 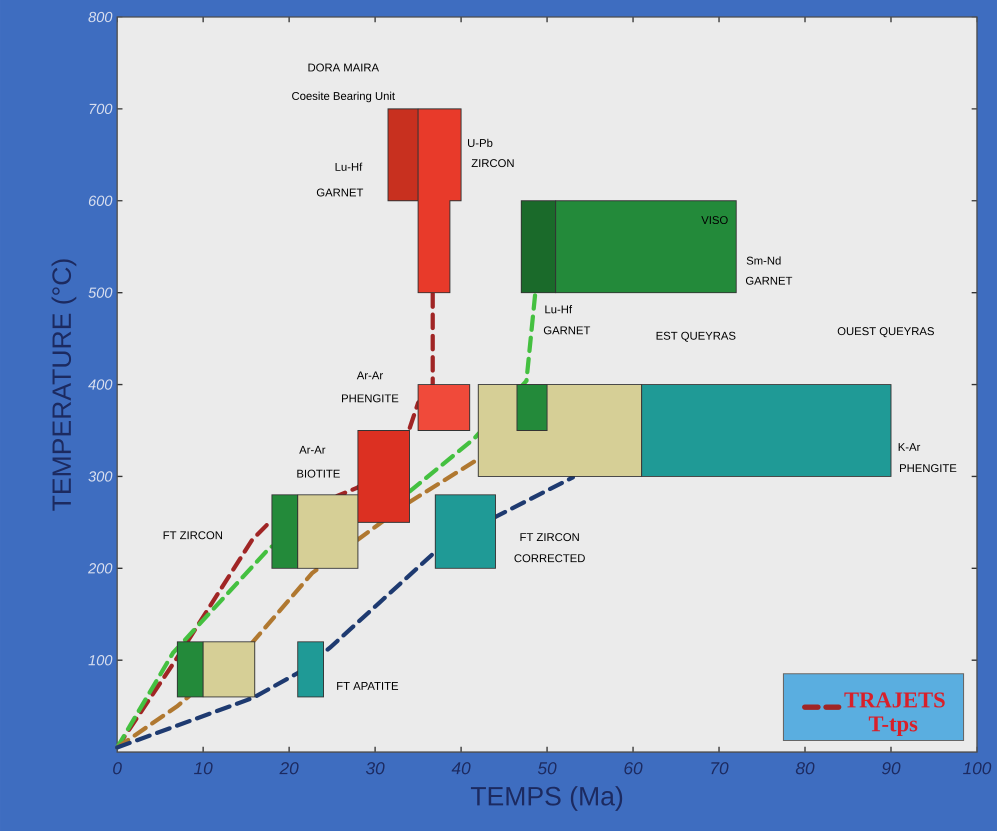 What do you see at coordinates (100, 568) in the screenshot?
I see `y-tick-label: 200` at bounding box center [100, 568].